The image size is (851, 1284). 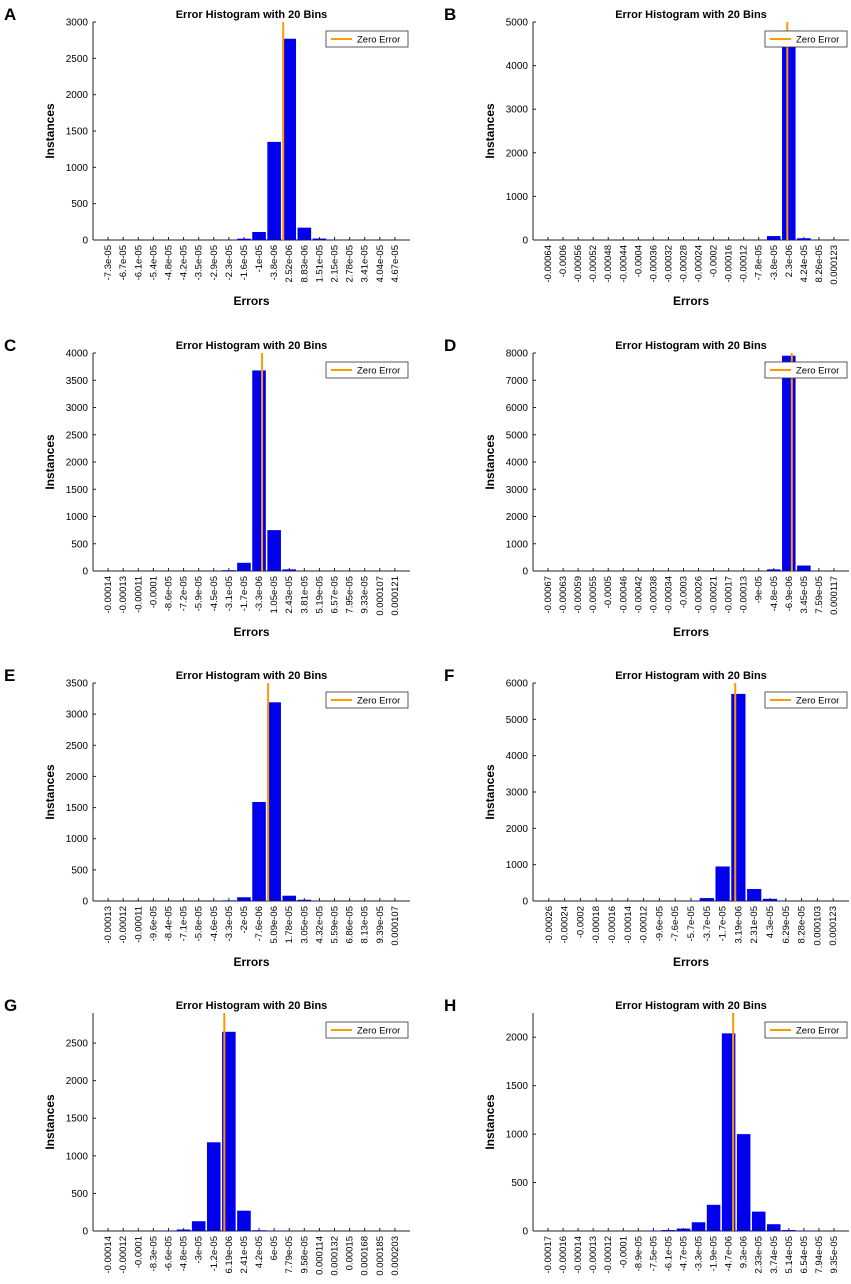 What do you see at coordinates (380, 925) in the screenshot?
I see `x-tick-label: 9.39e-05` at bounding box center [380, 925].